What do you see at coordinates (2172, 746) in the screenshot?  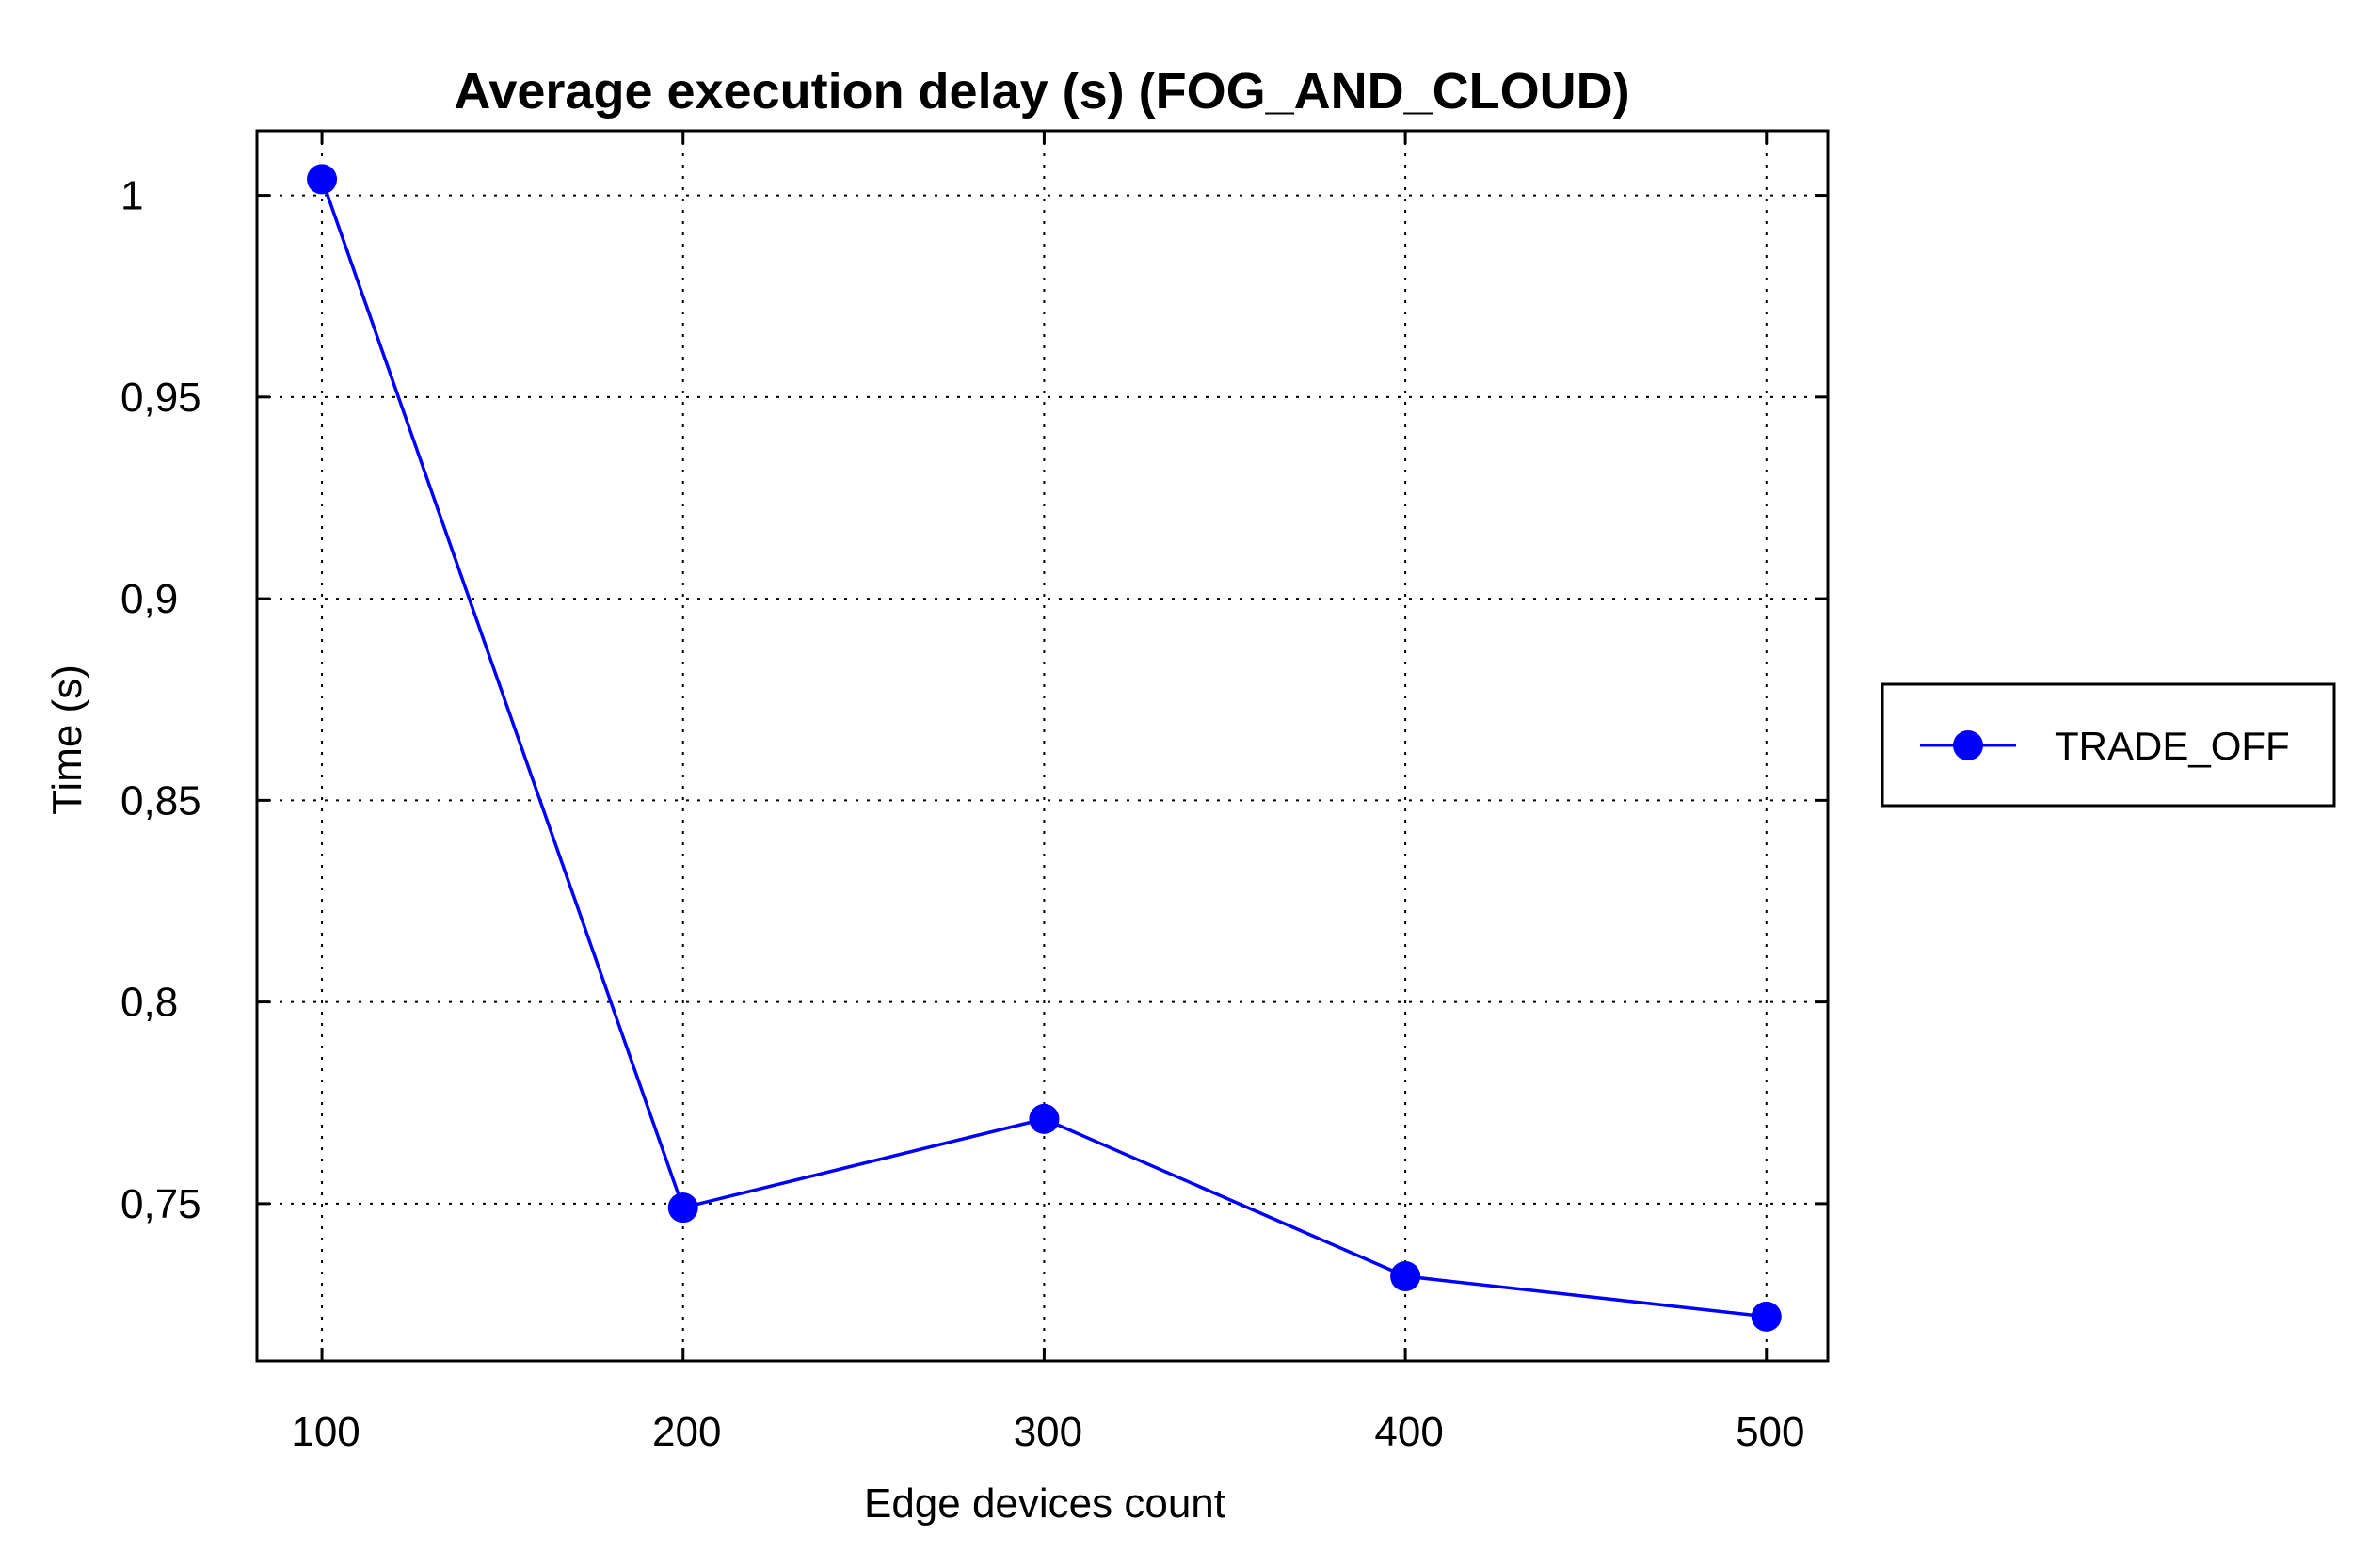 I see `legend-label-trade-off: TRADE_OFF` at bounding box center [2172, 746].